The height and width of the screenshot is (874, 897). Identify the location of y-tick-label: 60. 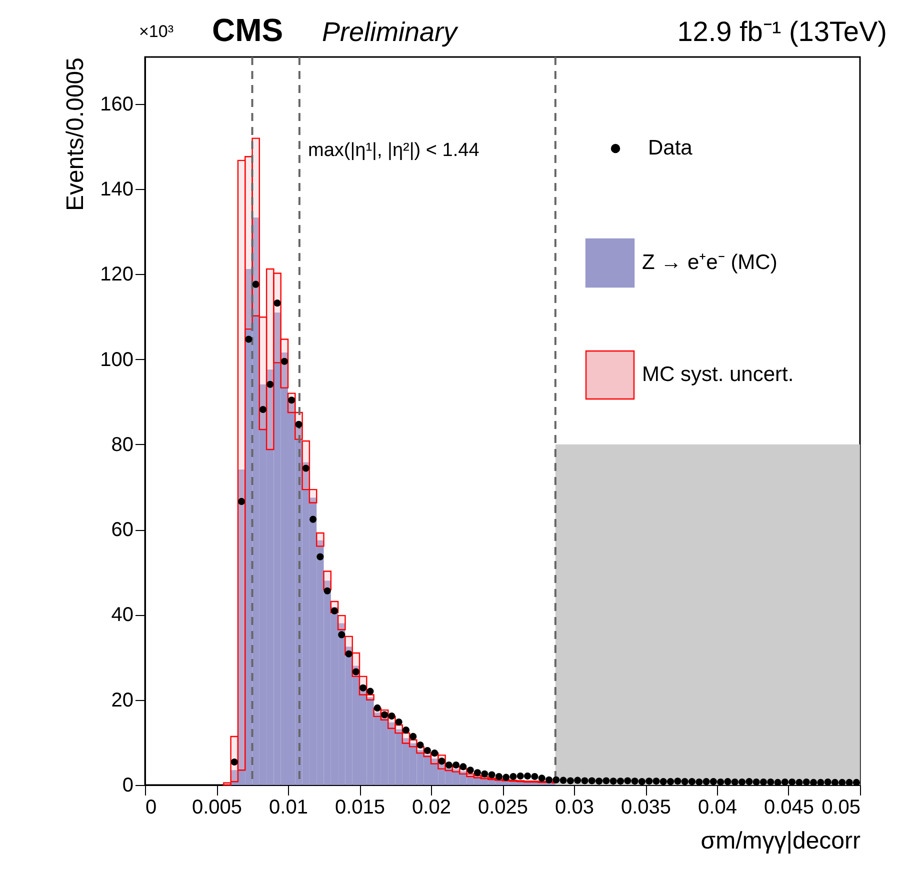
(122, 530).